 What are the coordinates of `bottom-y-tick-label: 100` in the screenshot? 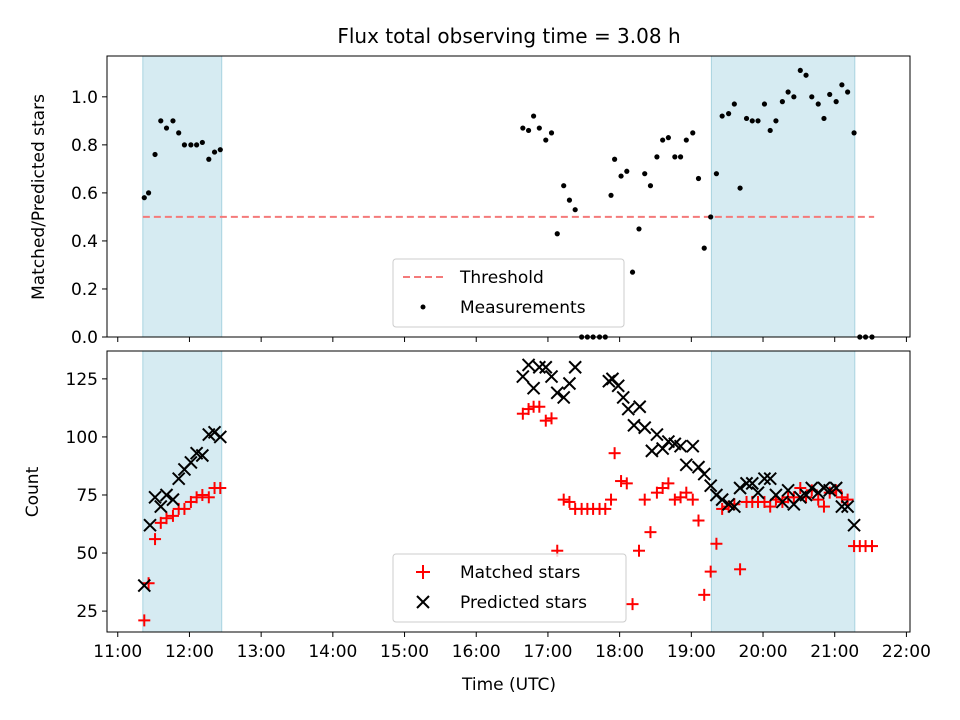 It's located at (82, 438).